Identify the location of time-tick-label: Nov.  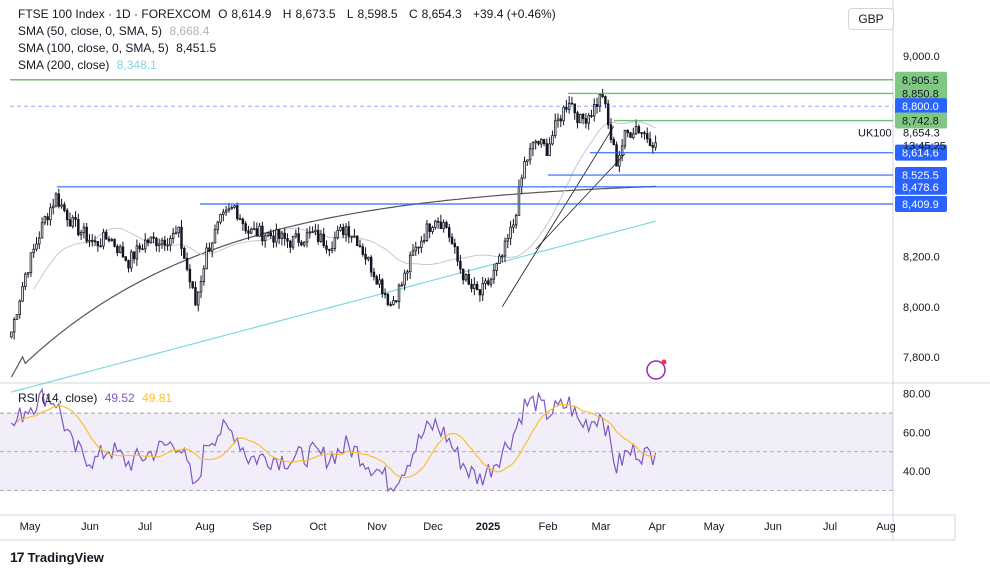
(377, 527).